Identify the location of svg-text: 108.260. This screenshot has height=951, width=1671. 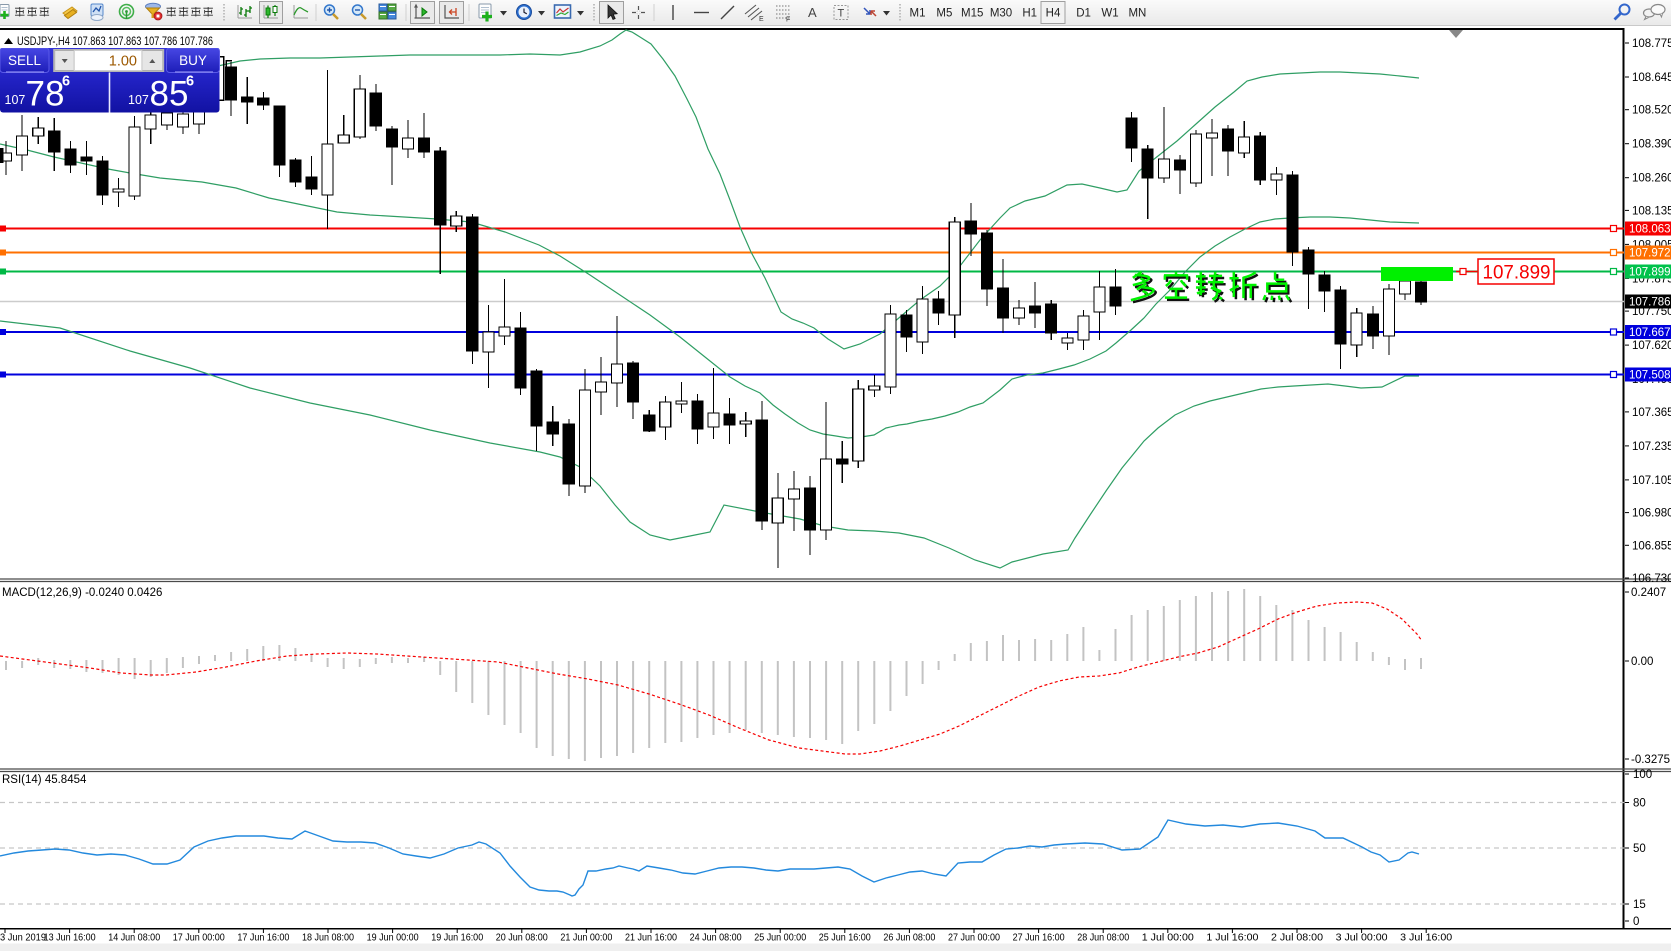
(1651, 179).